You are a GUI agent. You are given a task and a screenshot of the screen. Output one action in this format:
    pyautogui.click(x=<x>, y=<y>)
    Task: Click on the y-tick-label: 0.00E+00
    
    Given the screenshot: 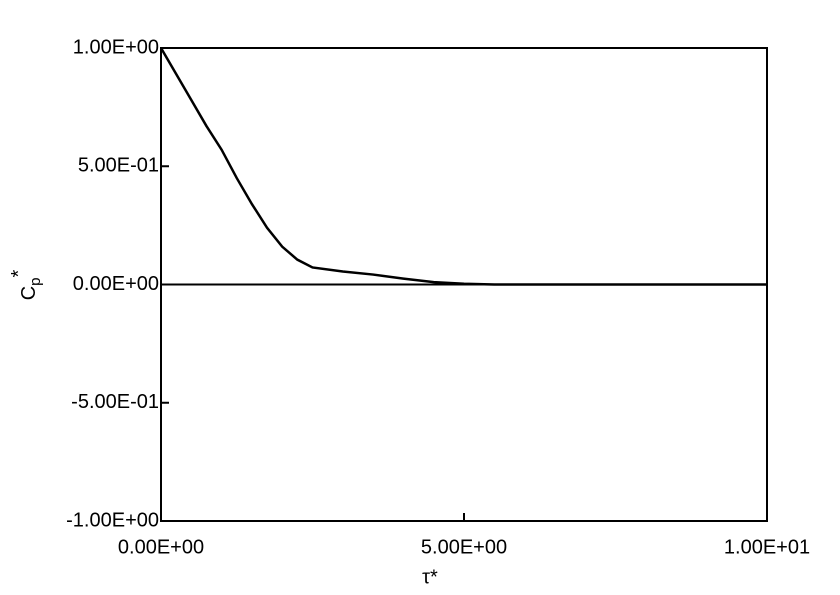 What is the action you would take?
    pyautogui.click(x=116, y=284)
    